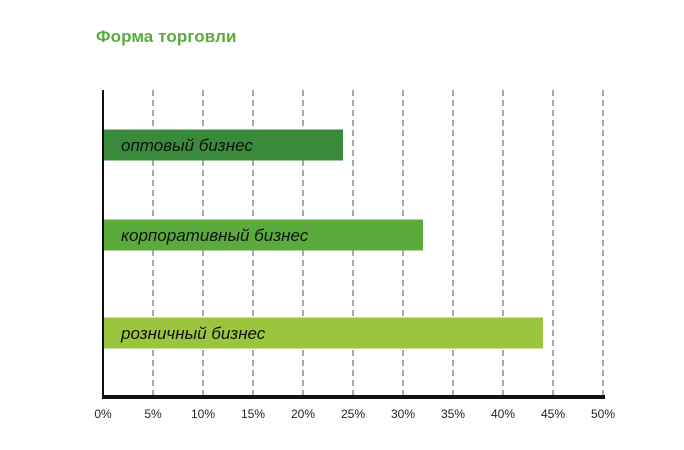 The height and width of the screenshot is (450, 684). What do you see at coordinates (253, 414) in the screenshot?
I see `x-tick-label: 15%` at bounding box center [253, 414].